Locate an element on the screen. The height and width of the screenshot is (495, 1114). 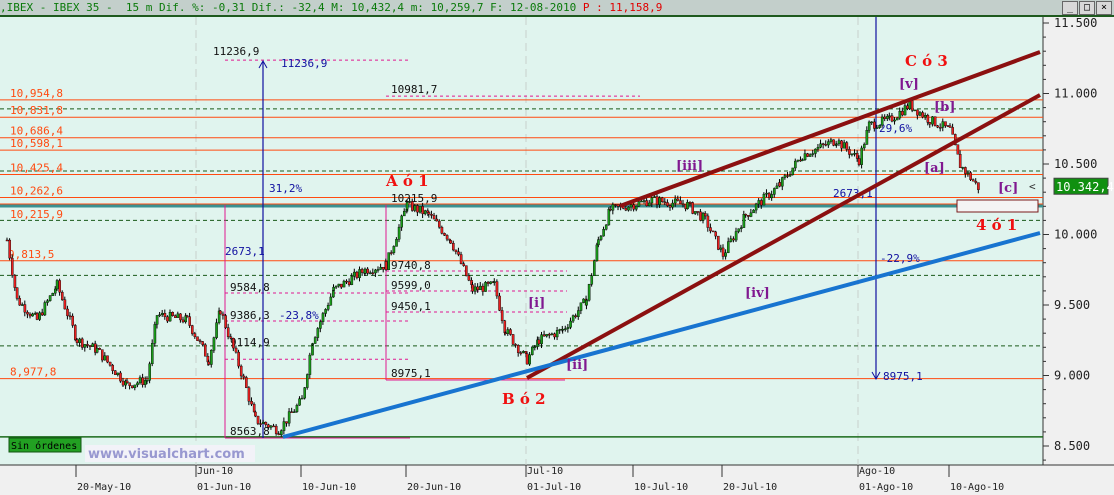
minor-wave-label: [c] is located at coordinates (1008, 188).